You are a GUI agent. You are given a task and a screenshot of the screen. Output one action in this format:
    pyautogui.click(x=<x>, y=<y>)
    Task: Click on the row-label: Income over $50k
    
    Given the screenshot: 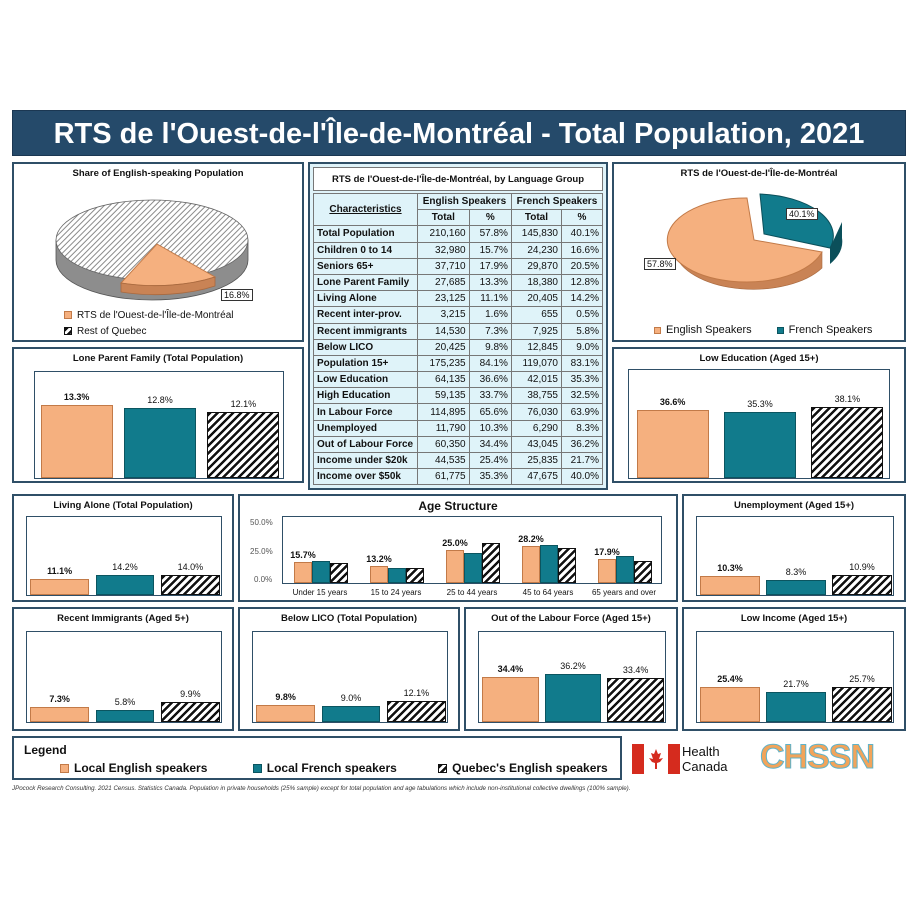 What is the action you would take?
    pyautogui.click(x=365, y=477)
    